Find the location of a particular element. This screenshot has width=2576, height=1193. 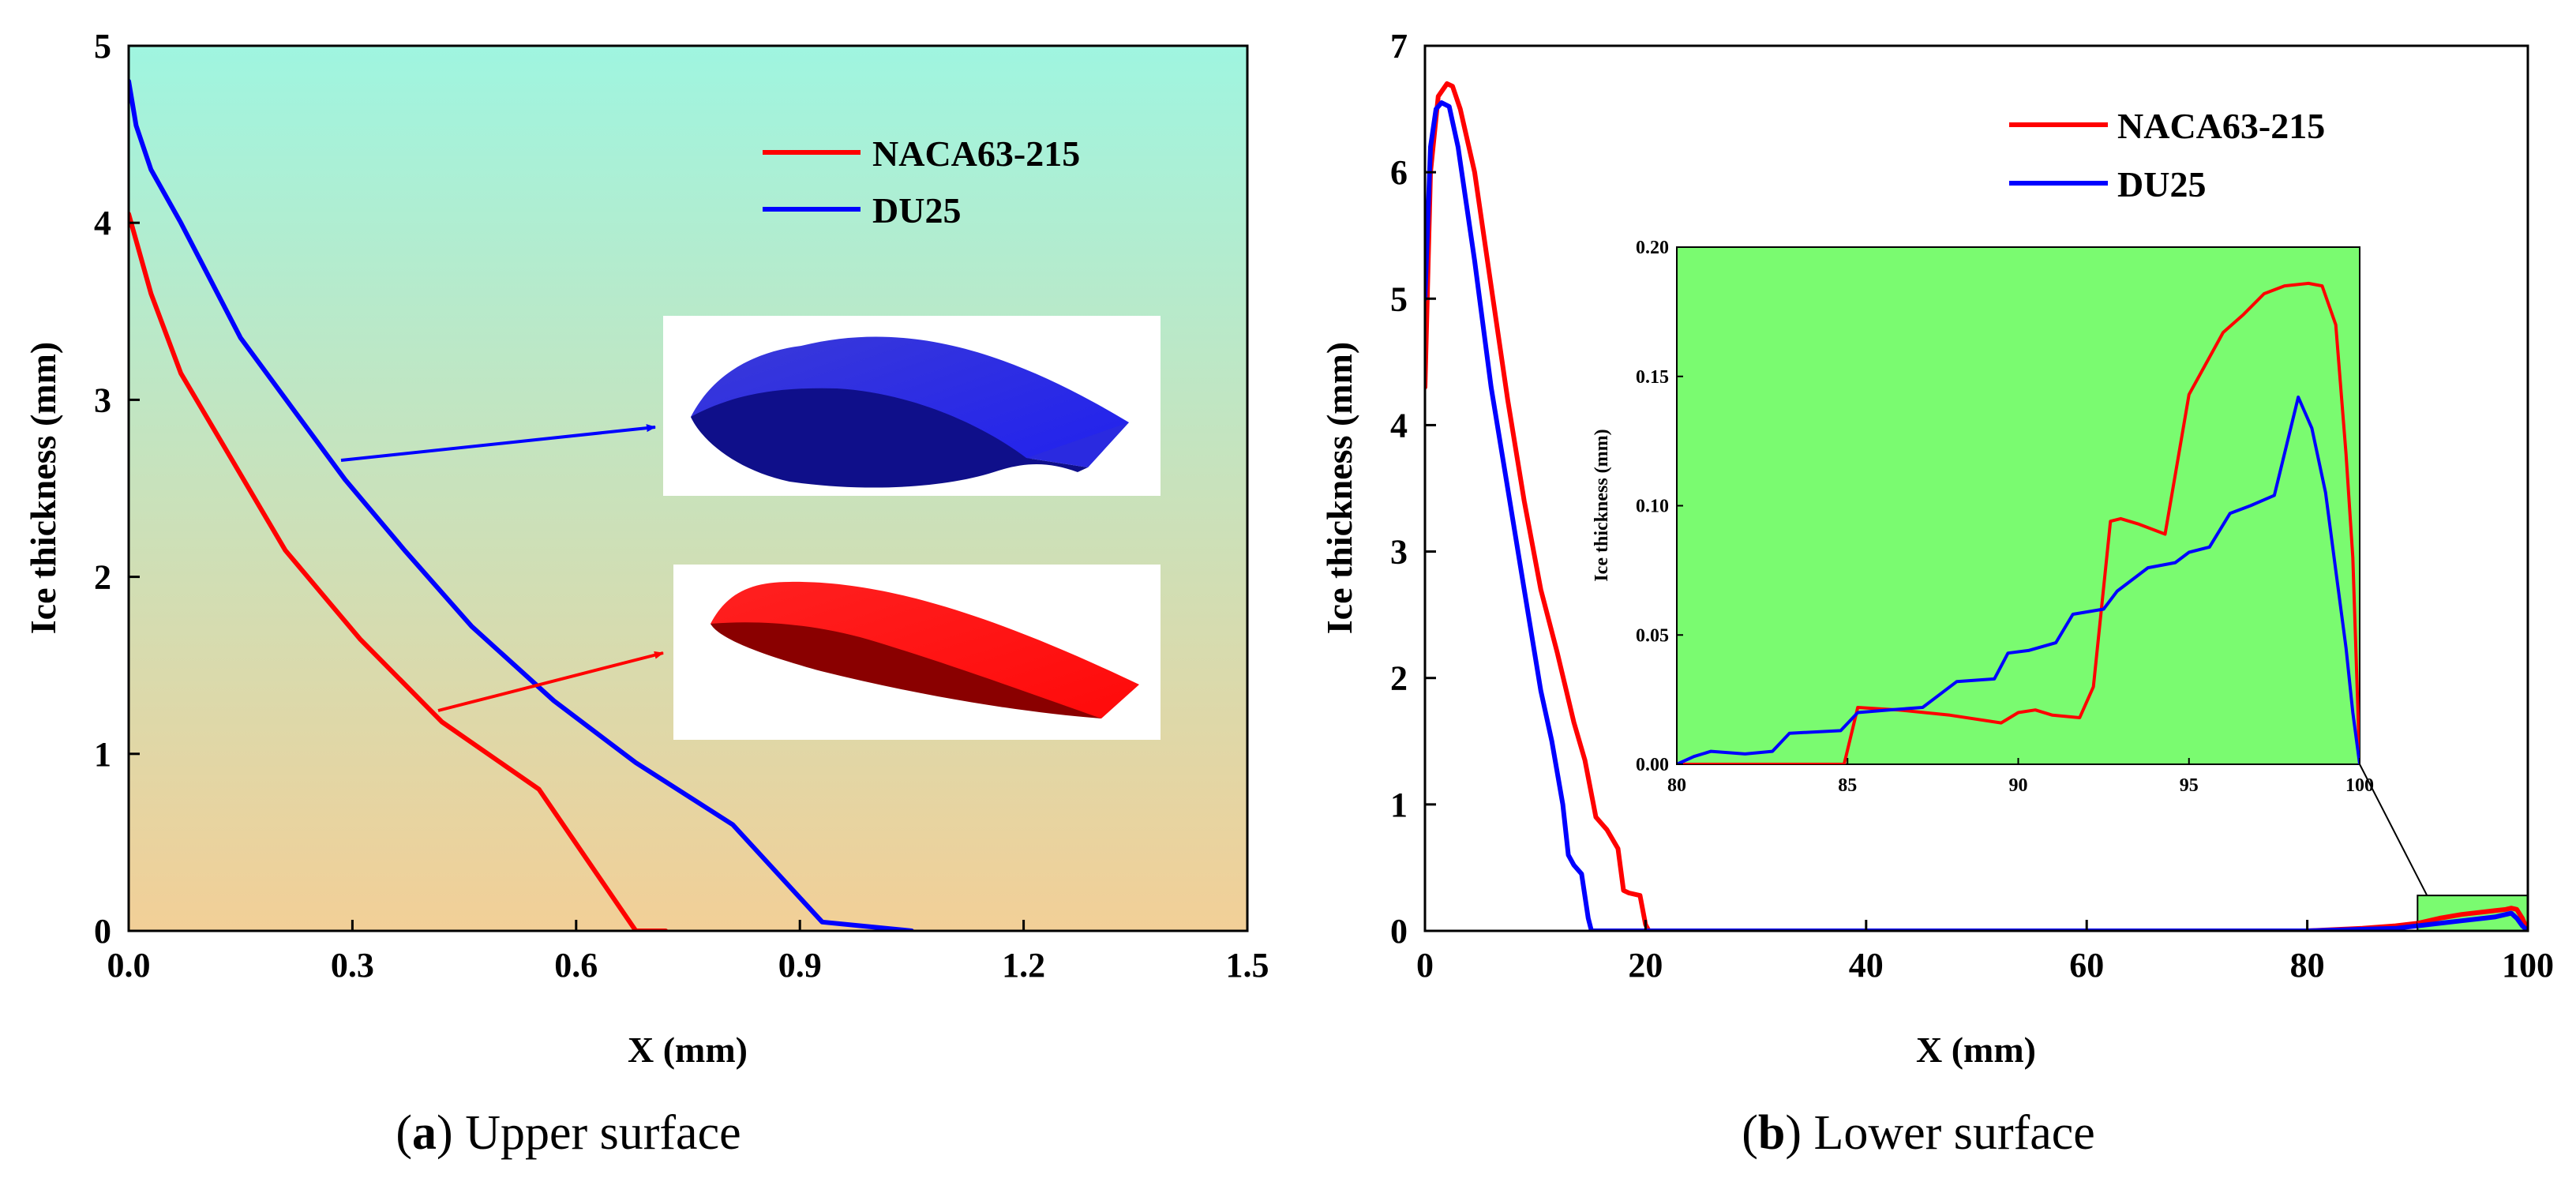

caption-b: (b) Lower surface is located at coordinates (1919, 1133).